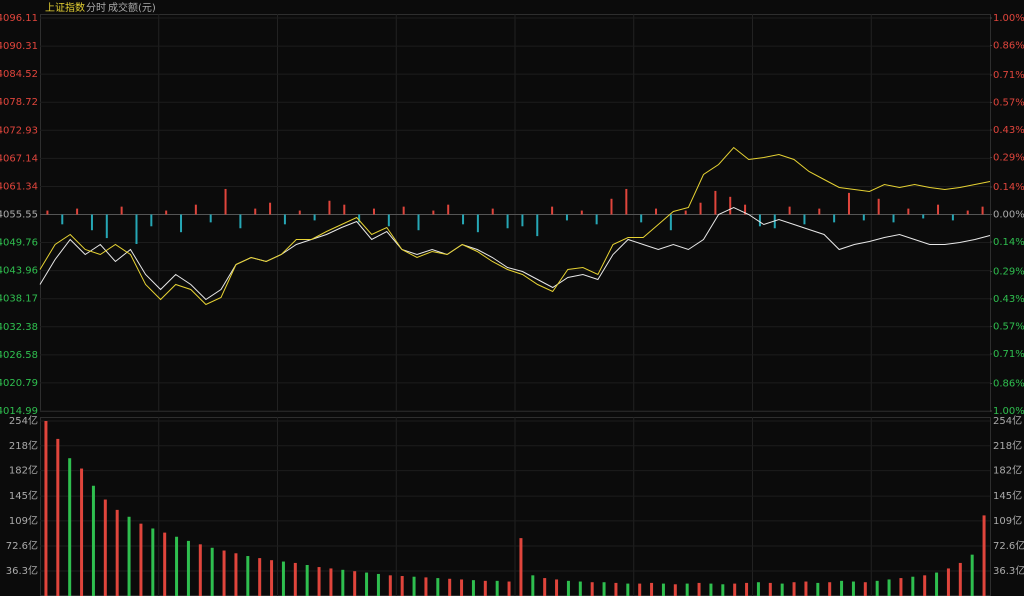 This screenshot has height=596, width=1024. Describe the element at coordinates (1007, 495) in the screenshot. I see `y-tick-label-right: 145亿` at that location.